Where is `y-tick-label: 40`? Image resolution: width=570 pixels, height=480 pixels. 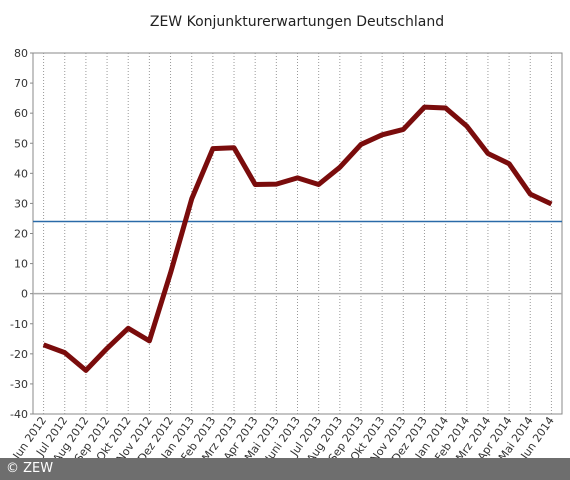
y-tick-label: 40 is located at coordinates (21, 173).